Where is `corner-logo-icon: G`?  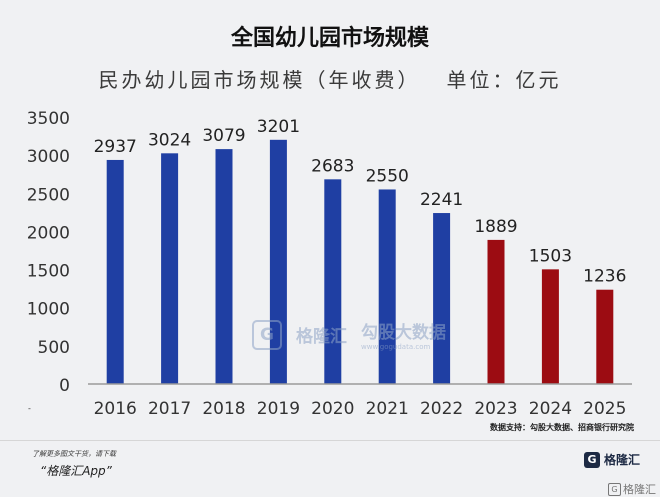
corner-logo-icon: G is located at coordinates (614, 489).